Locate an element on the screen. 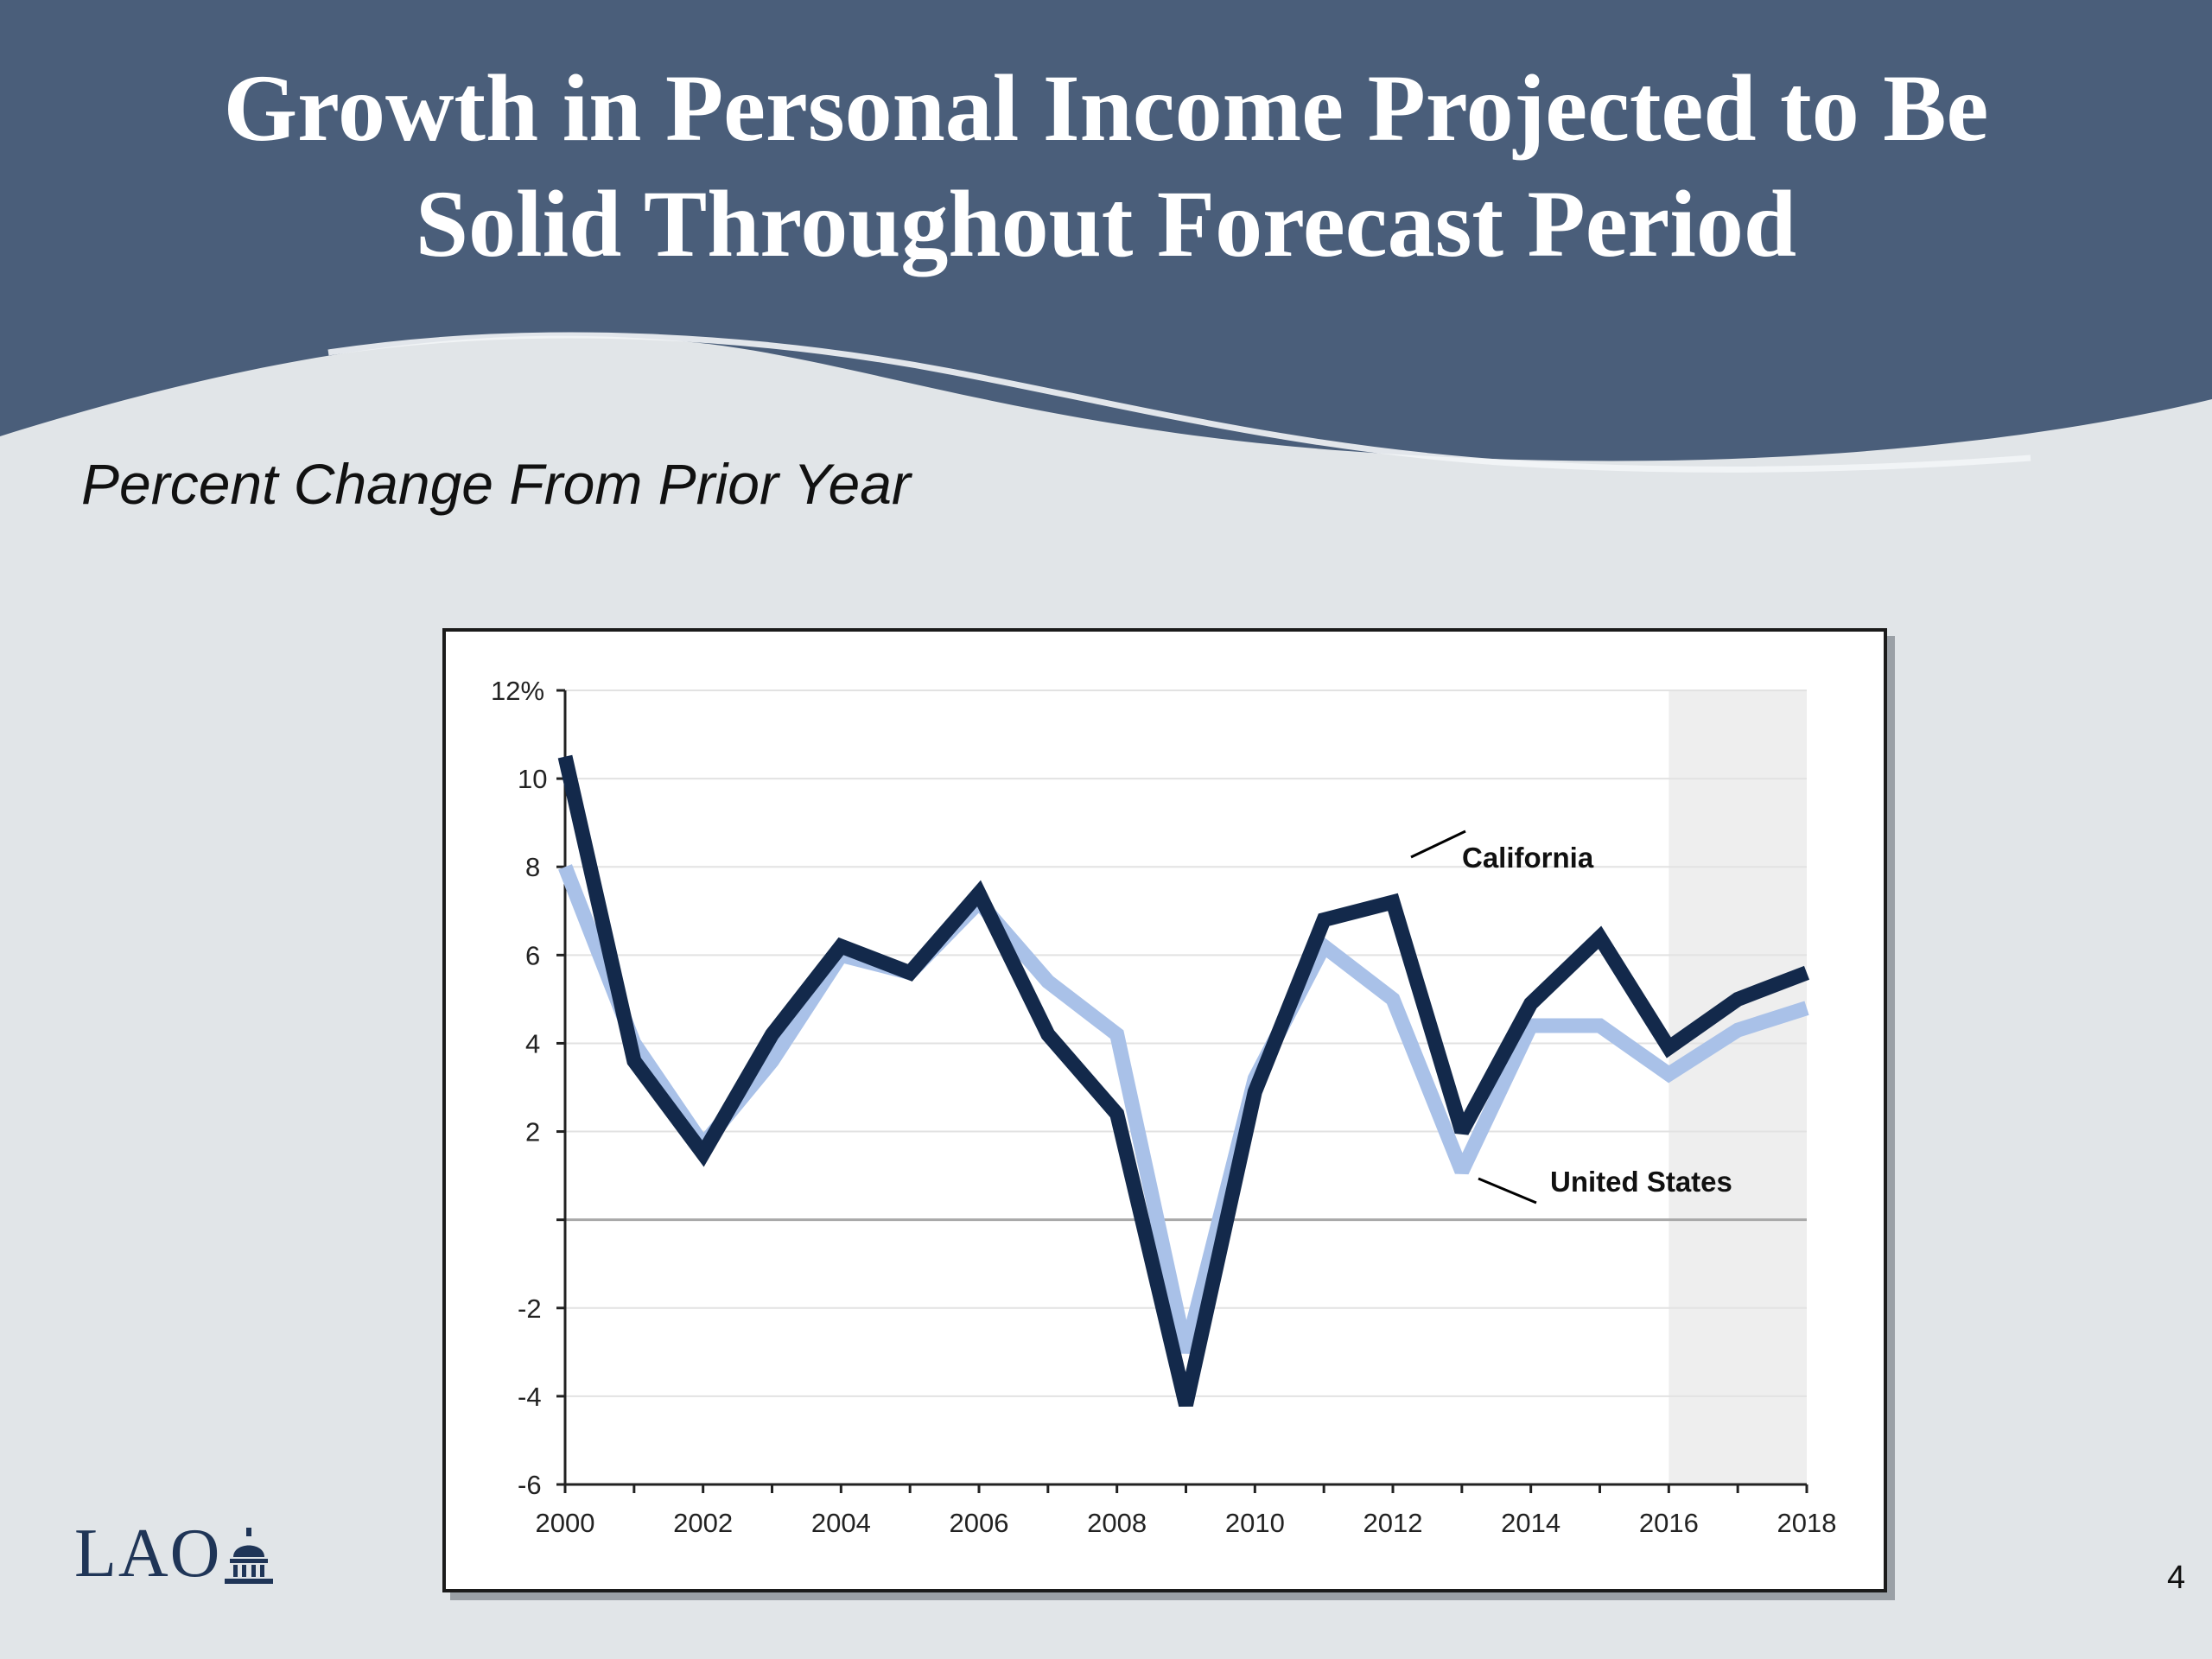 Image resolution: width=2212 pixels, height=1659 pixels. x-tick-label: 2014 is located at coordinates (1530, 1523).